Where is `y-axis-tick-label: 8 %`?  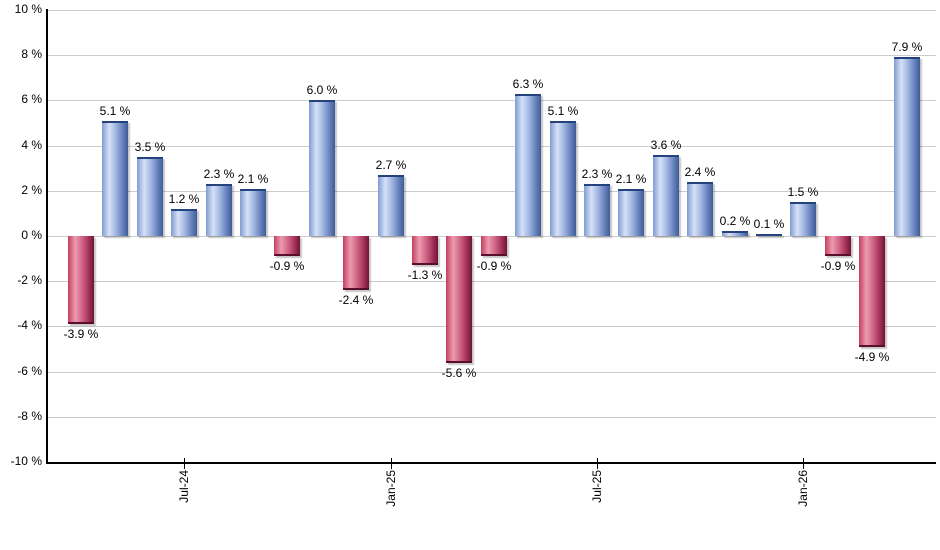
y-axis-tick-label: 8 % is located at coordinates (31, 54).